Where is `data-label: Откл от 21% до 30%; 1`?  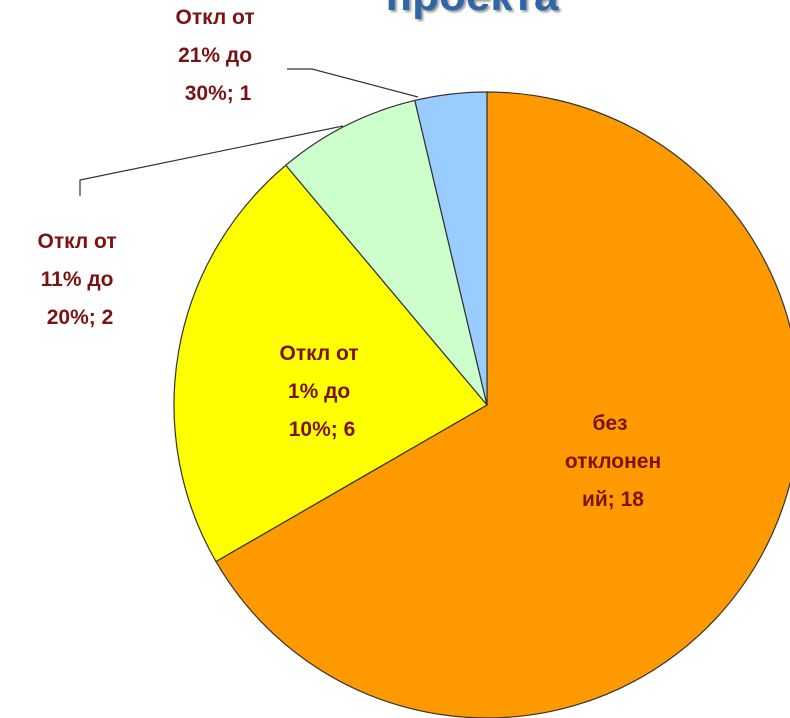
data-label: Откл от 21% до 30%; 1 is located at coordinates (218, 55).